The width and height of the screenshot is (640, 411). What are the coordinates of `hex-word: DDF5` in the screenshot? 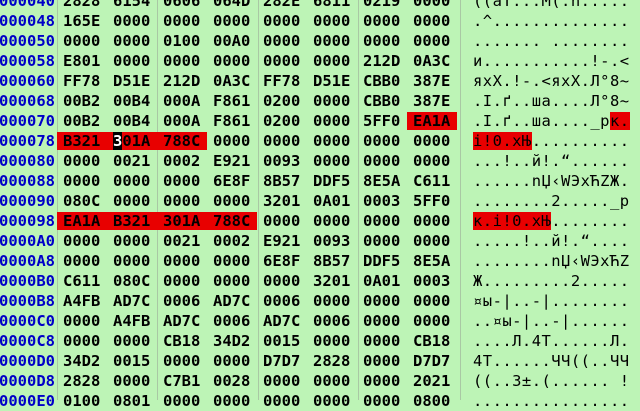 It's located at (382, 261).